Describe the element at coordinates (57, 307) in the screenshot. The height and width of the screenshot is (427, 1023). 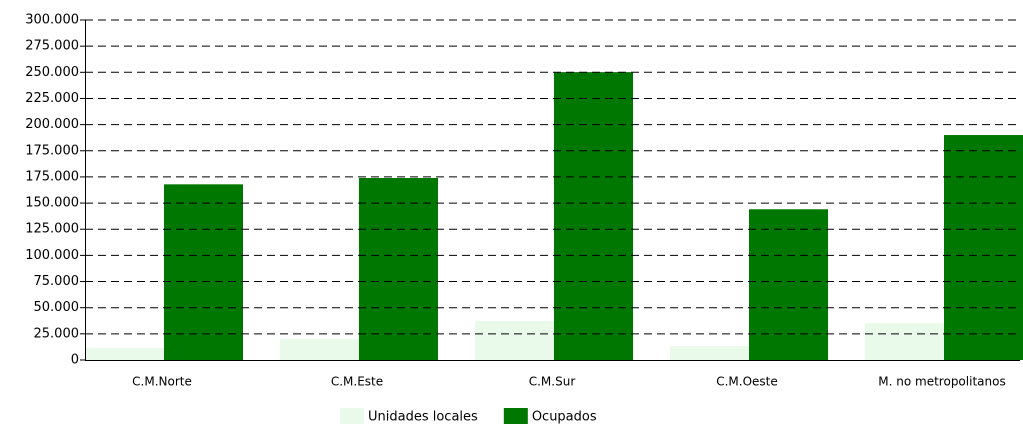
I see `y-tick-label: 50.000` at that location.